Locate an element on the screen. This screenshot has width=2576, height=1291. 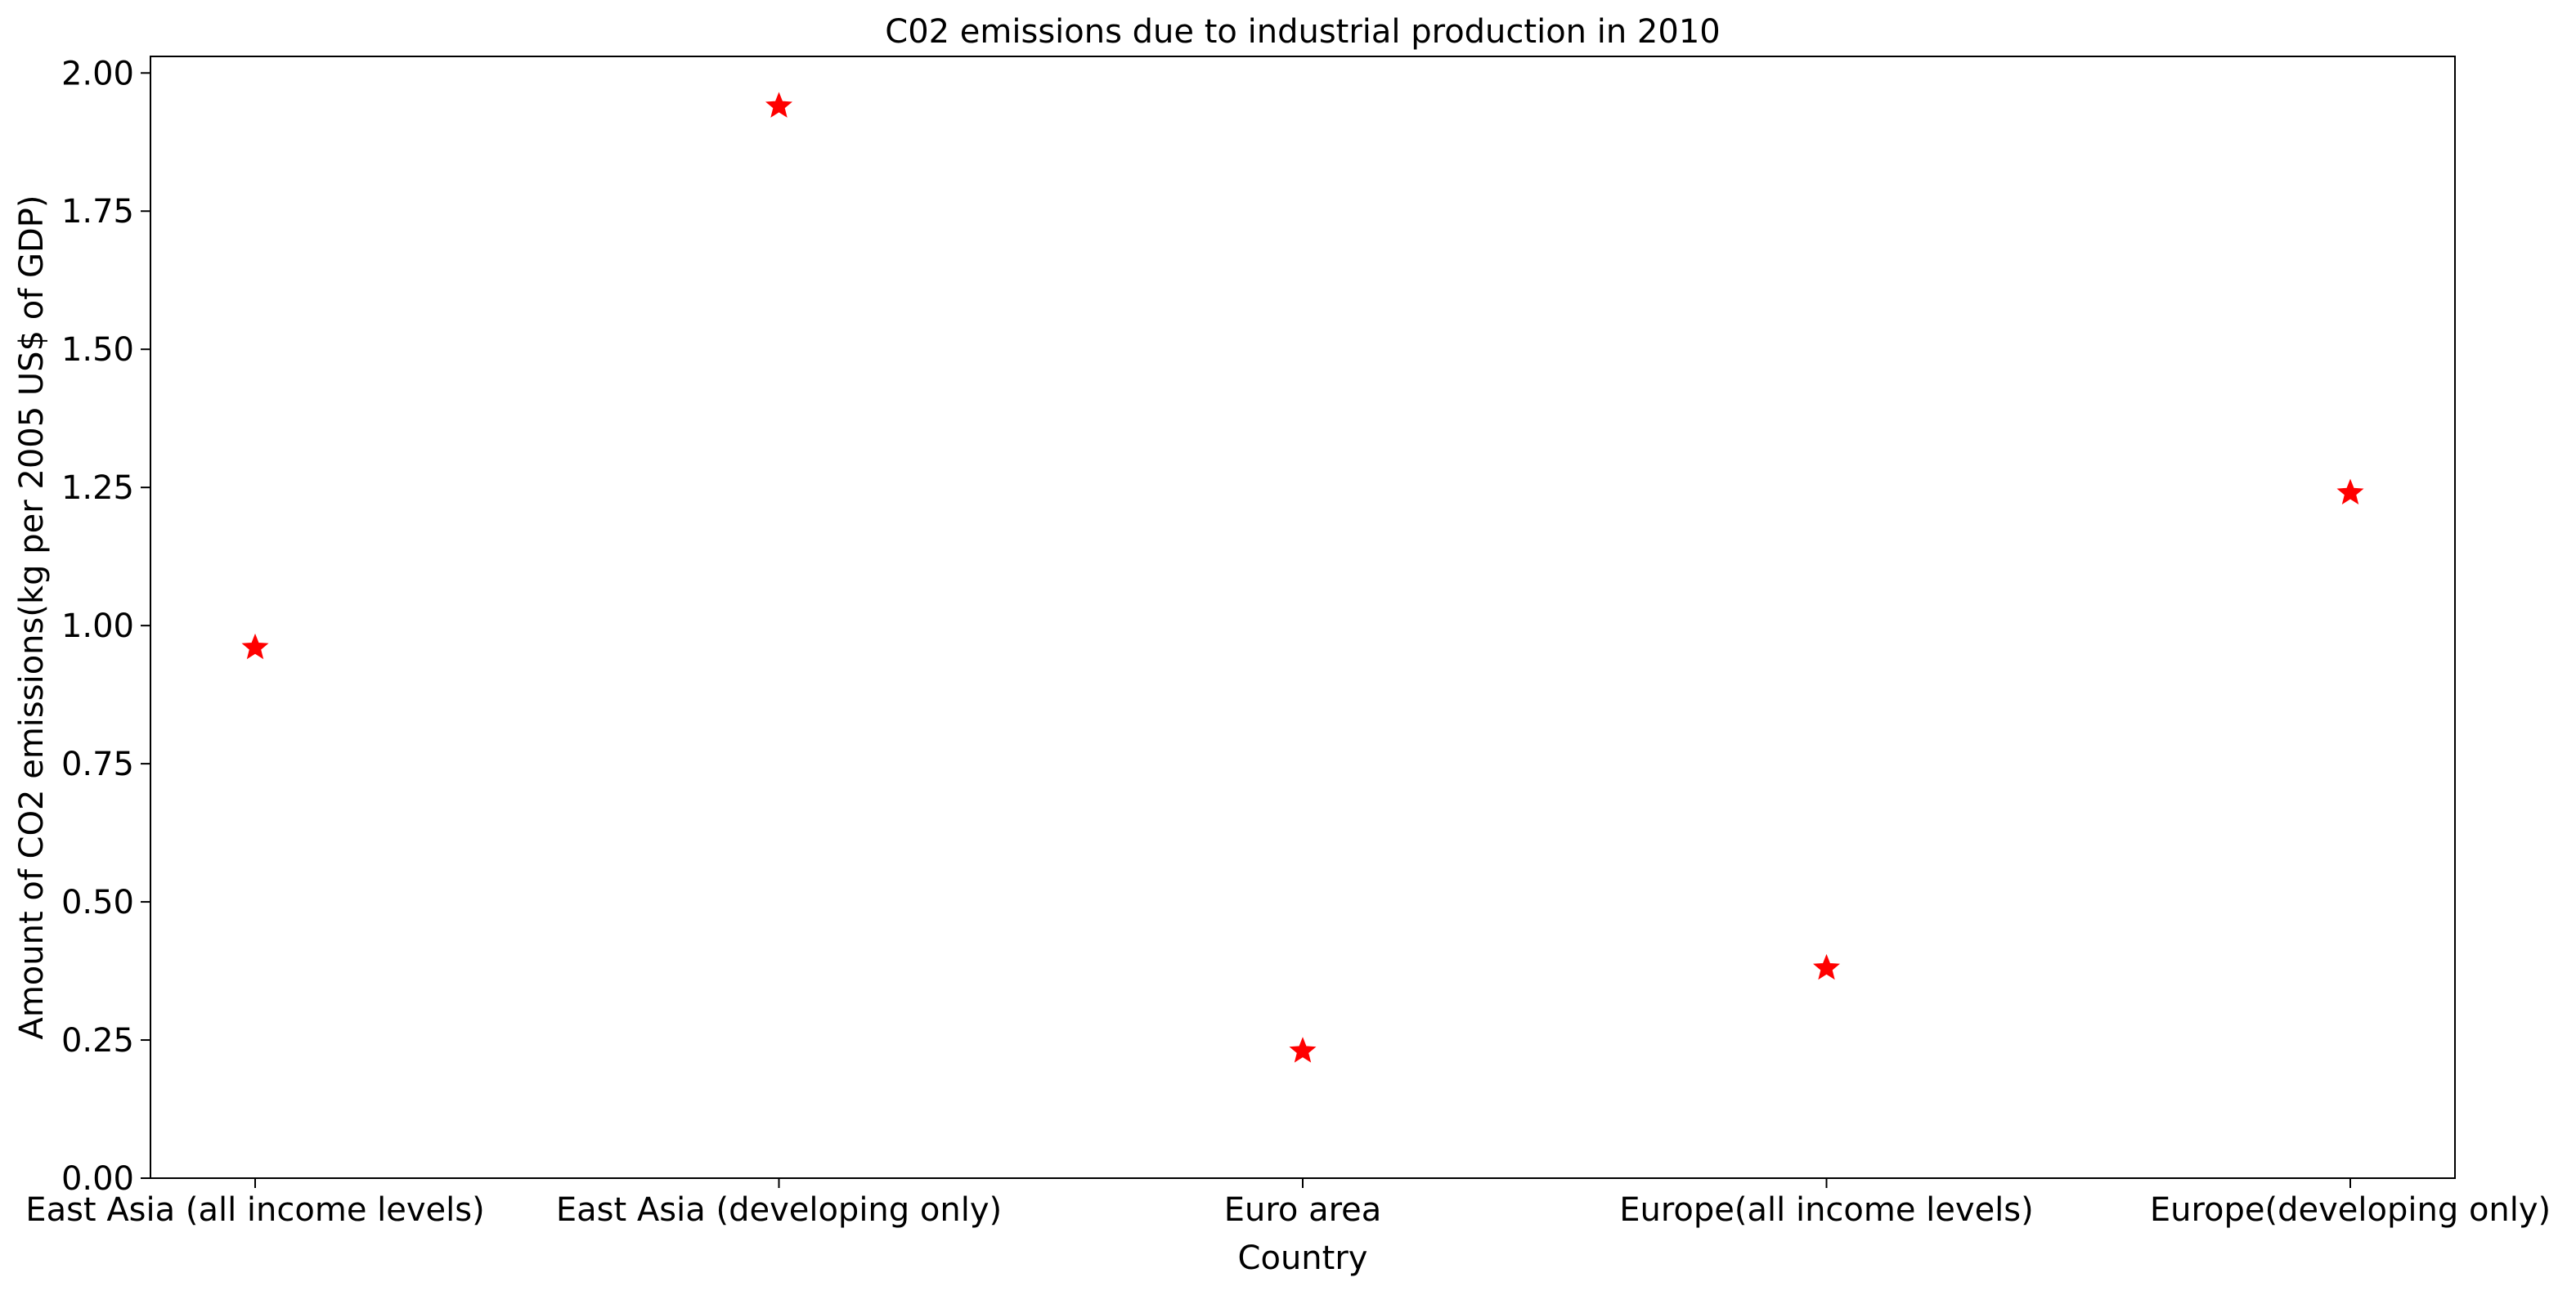
y-tick-label: 0.00 is located at coordinates (98, 1179).